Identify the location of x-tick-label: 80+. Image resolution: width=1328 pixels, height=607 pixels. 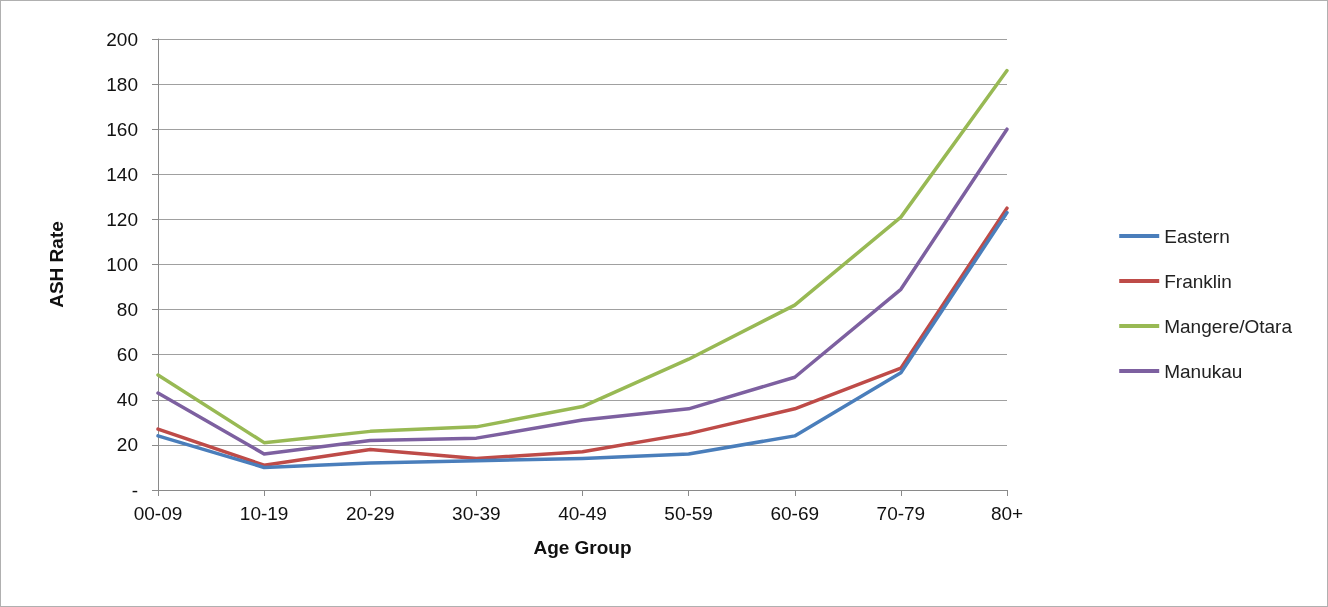
(1007, 513).